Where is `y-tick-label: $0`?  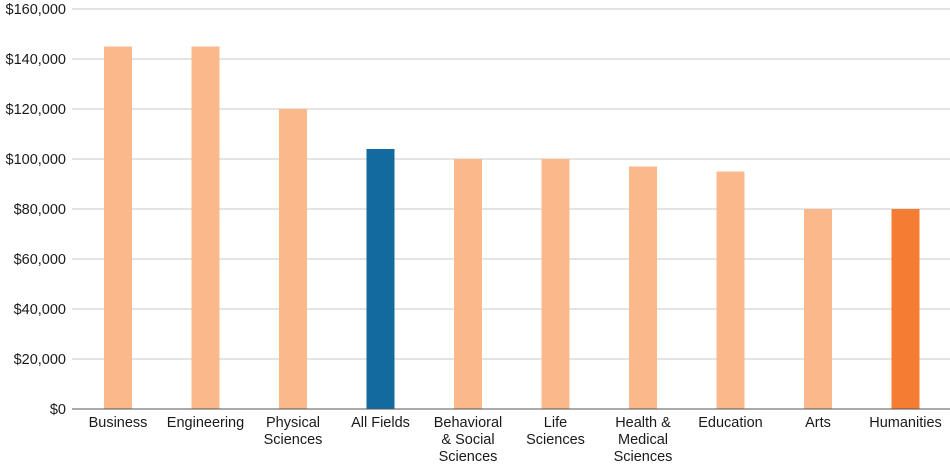 y-tick-label: $0 is located at coordinates (58, 410).